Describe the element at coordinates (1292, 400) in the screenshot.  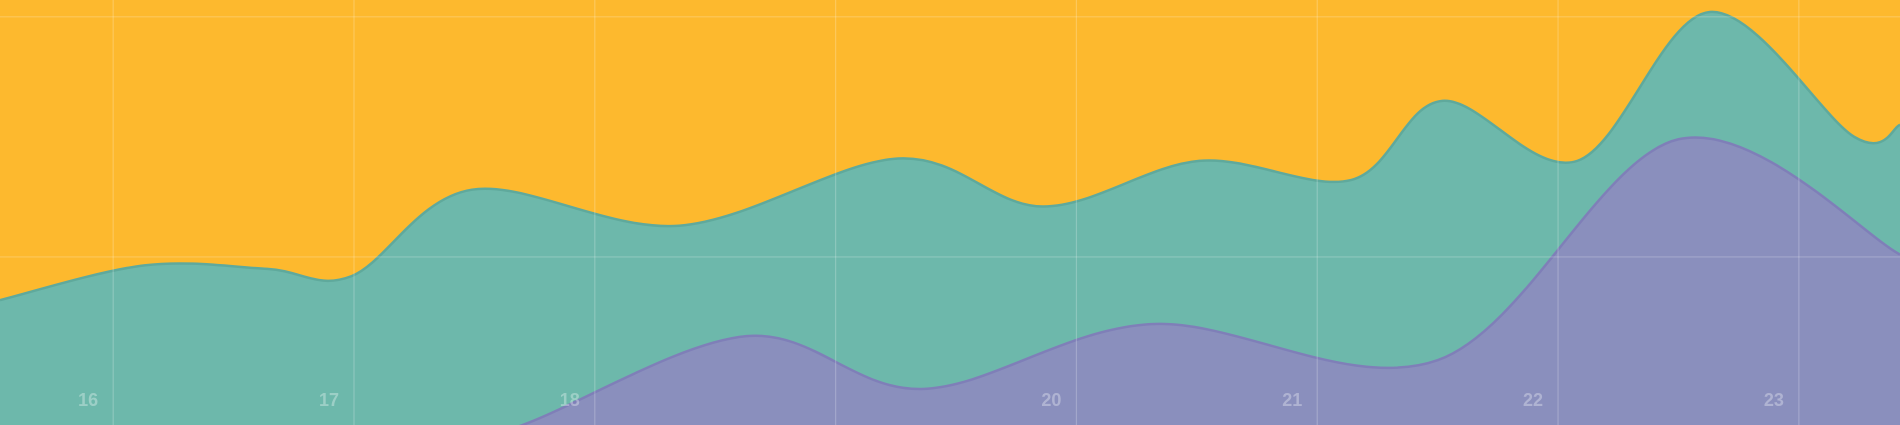
I see `x-tick-label: 21` at that location.